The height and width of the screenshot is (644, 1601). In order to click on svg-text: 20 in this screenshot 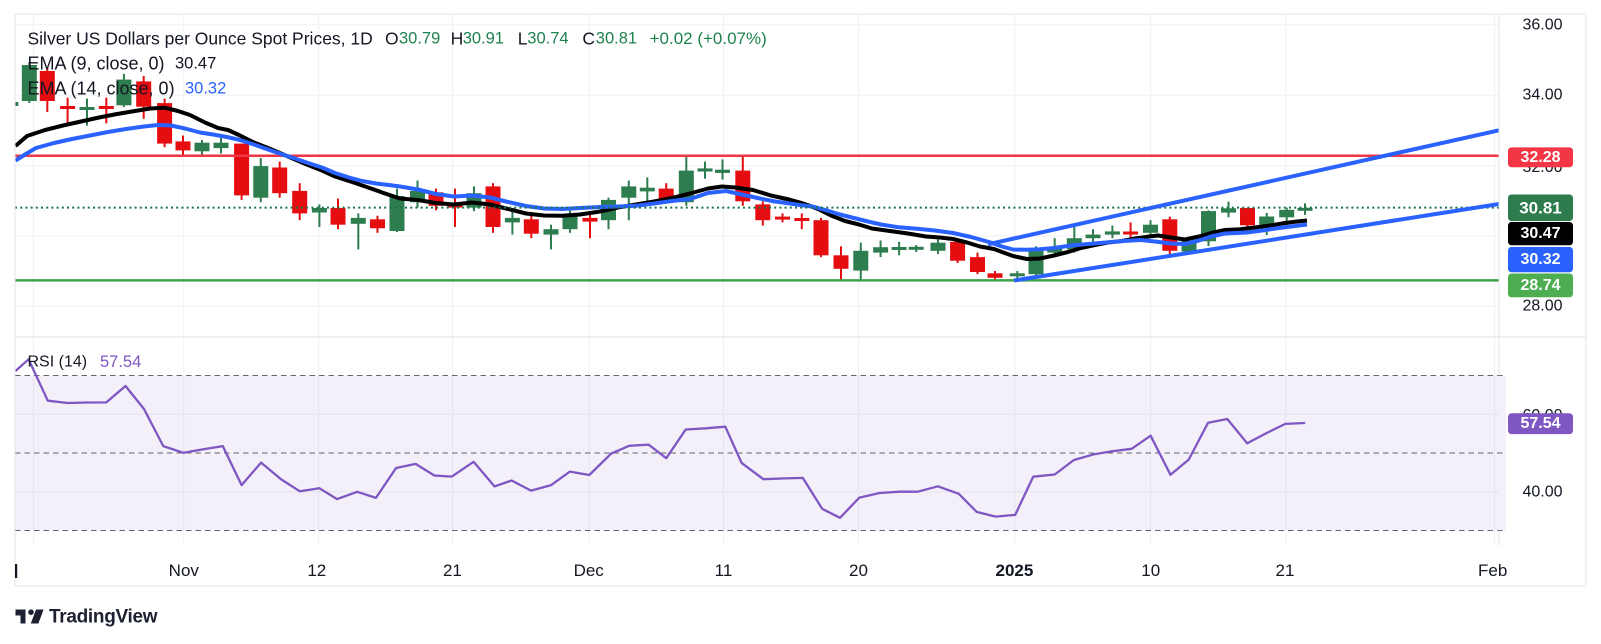, I will do `click(858, 570)`.